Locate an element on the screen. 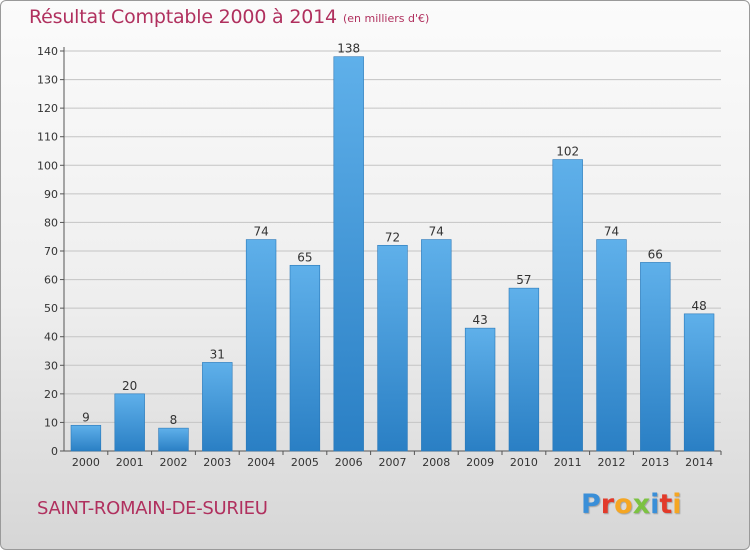  data-label-2013: 66 is located at coordinates (655, 254).